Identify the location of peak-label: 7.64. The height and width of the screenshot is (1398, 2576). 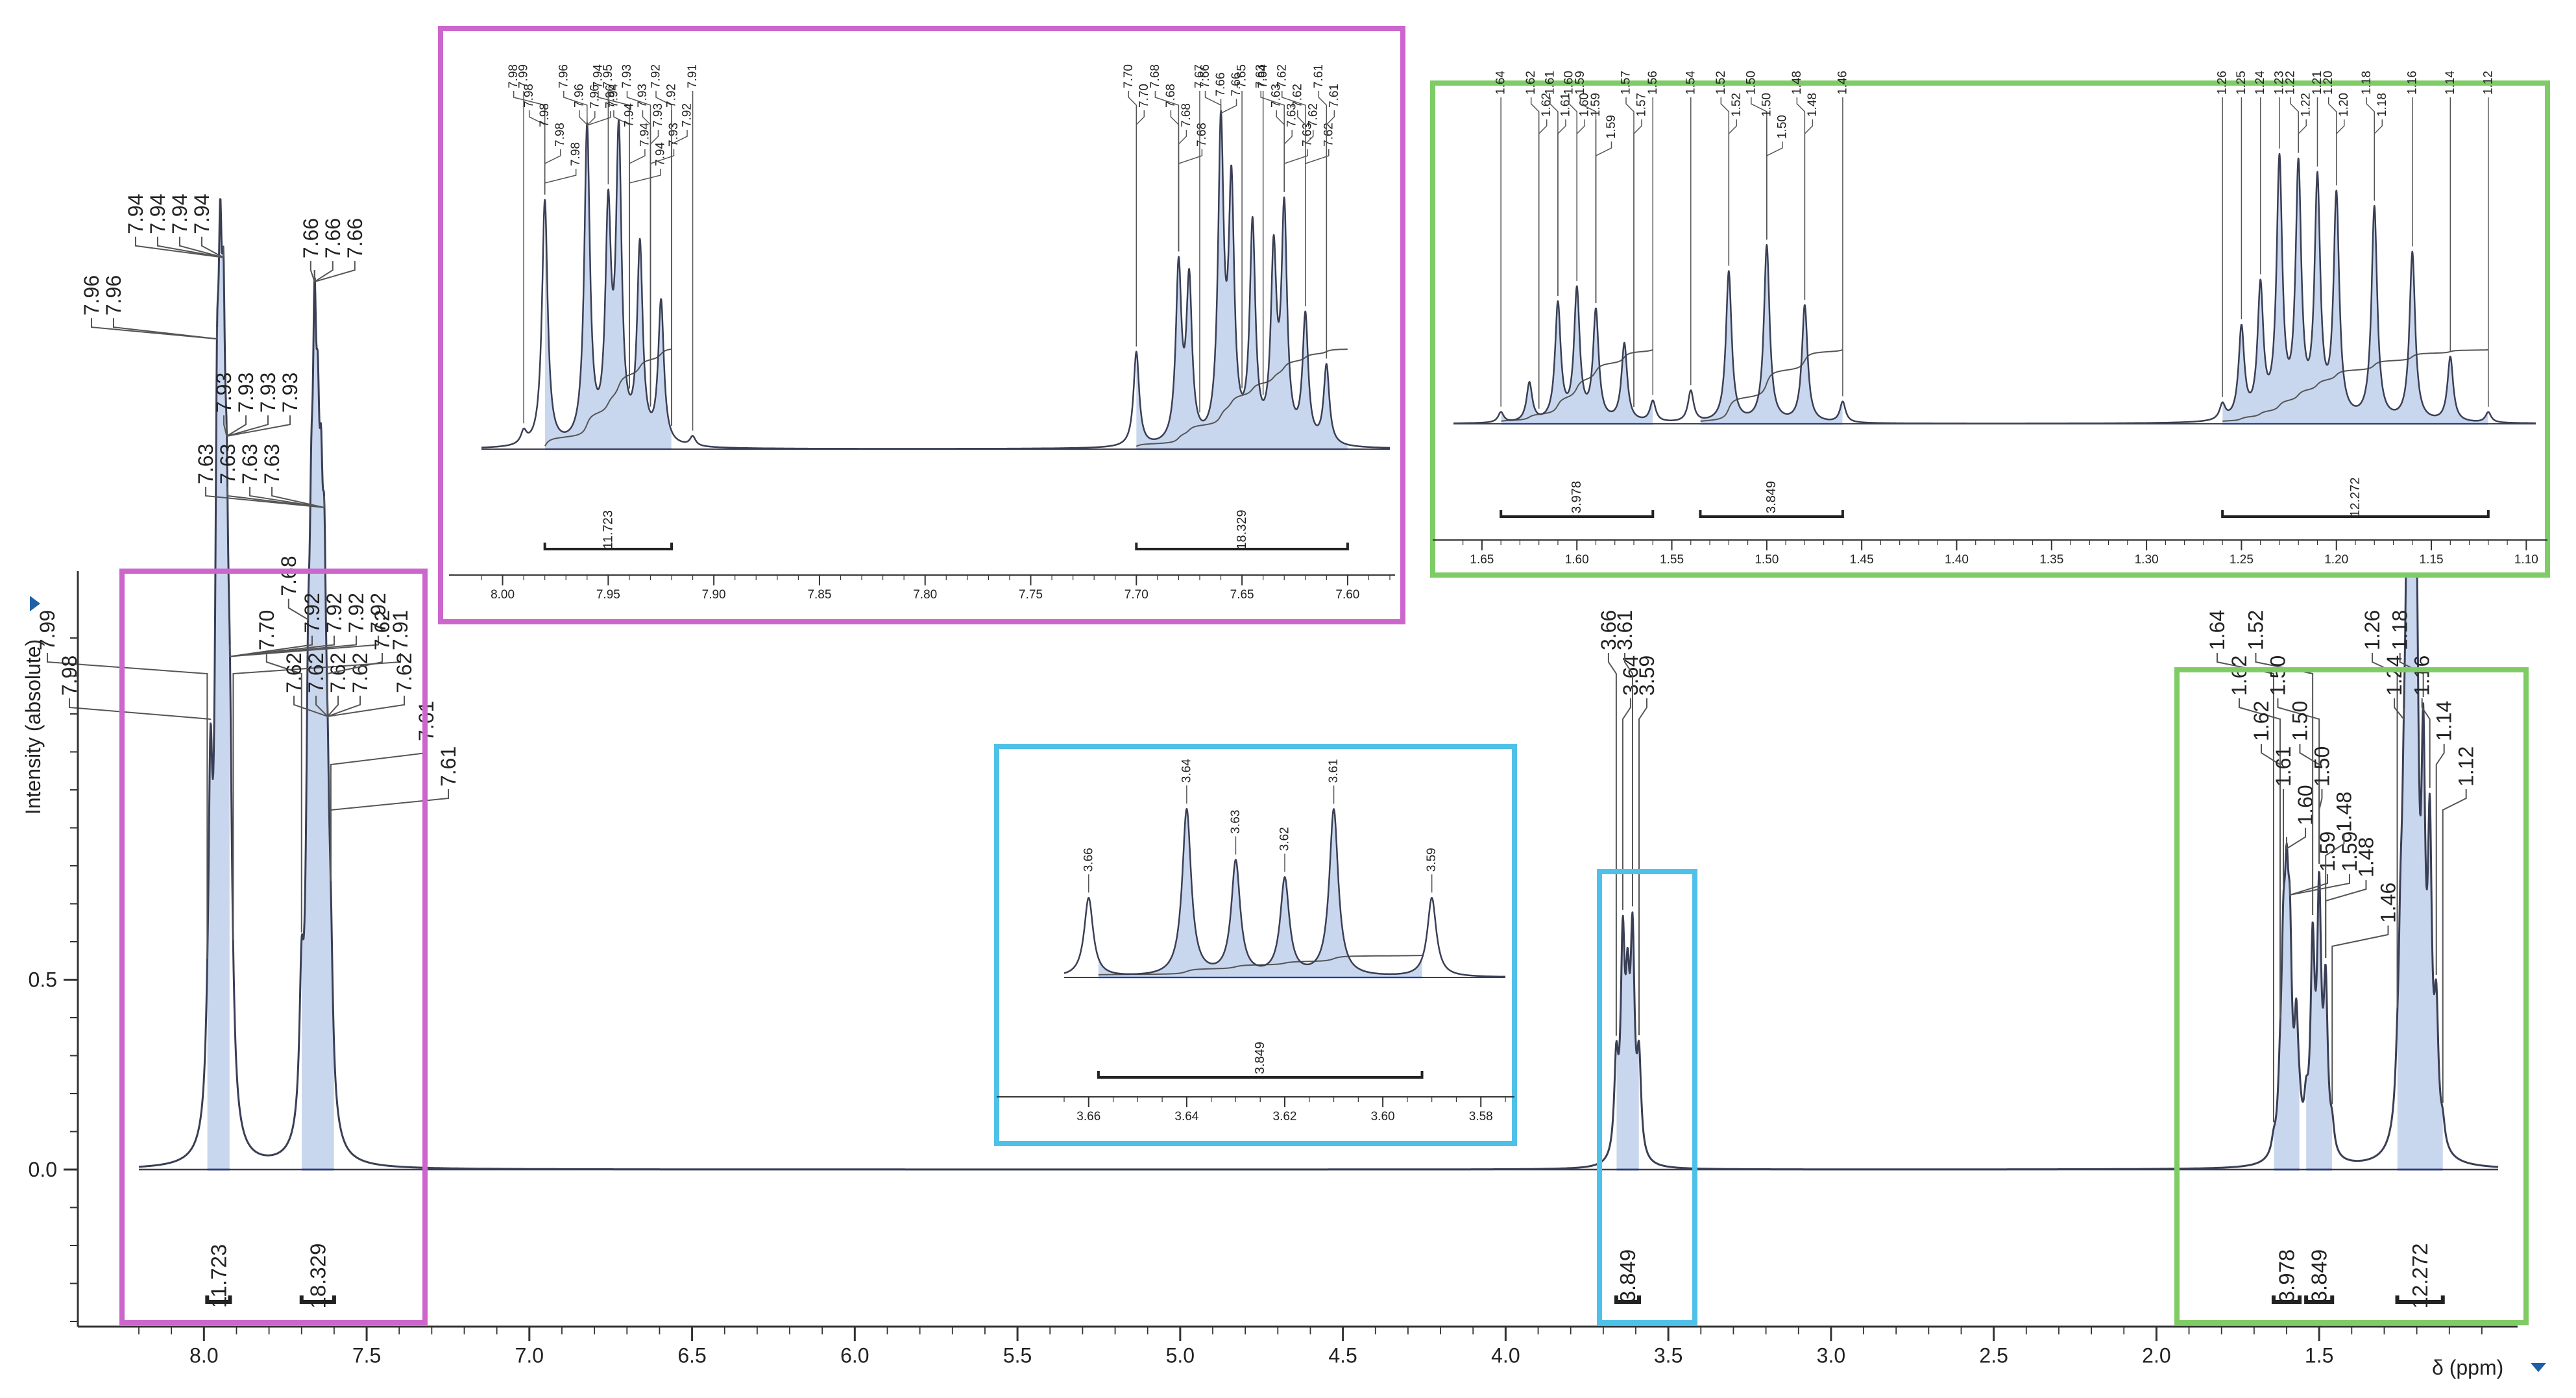
(1263, 76).